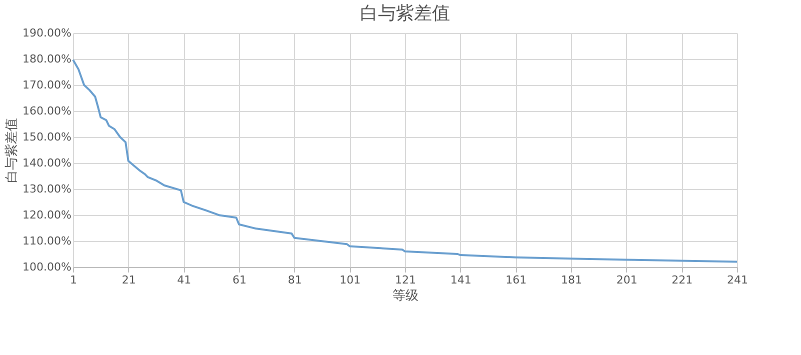 The width and height of the screenshot is (801, 355). Describe the element at coordinates (47, 267) in the screenshot. I see `y-tick-label: 100.00%` at that location.